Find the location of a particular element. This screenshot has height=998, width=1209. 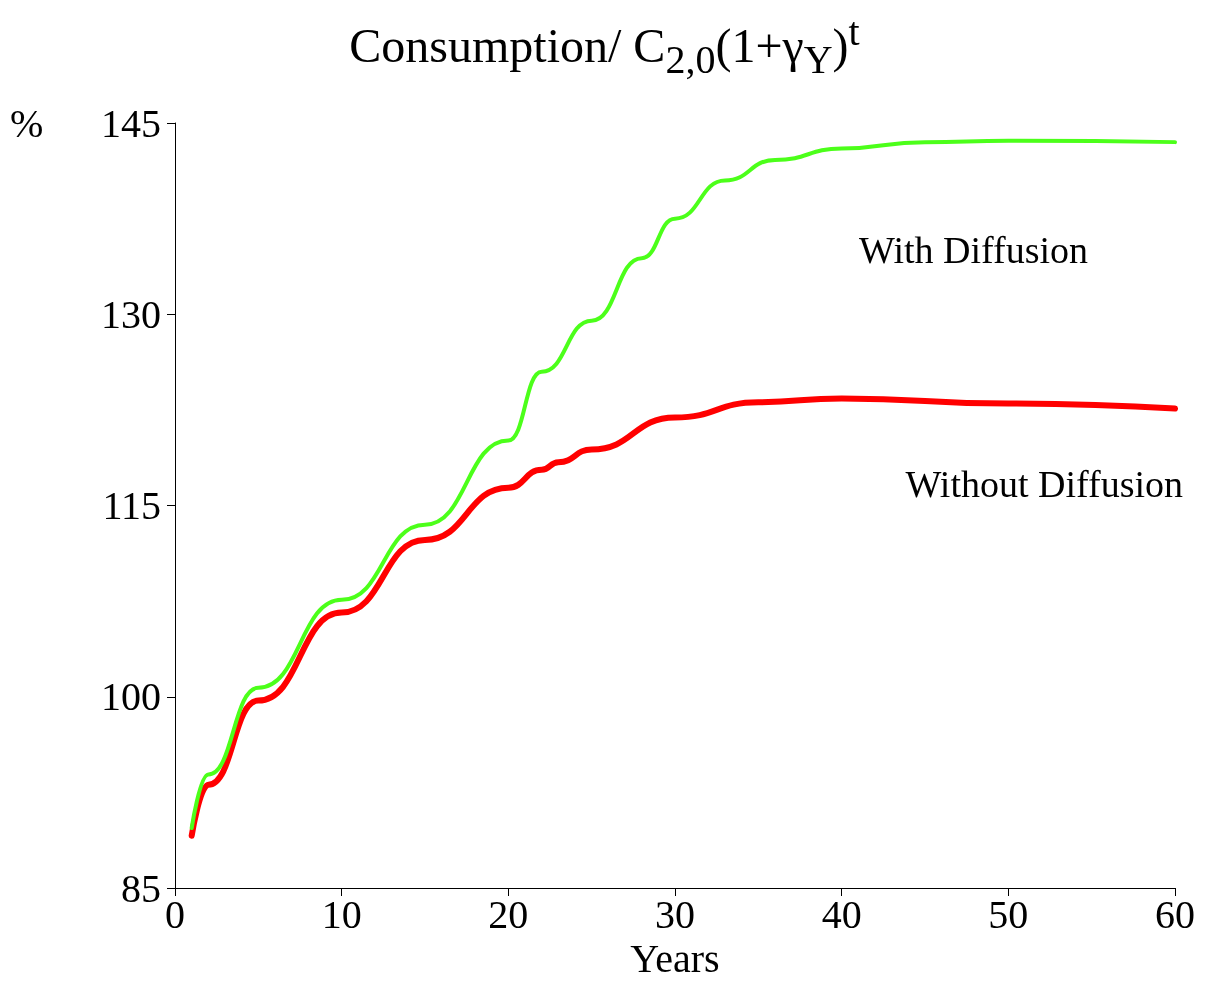

x-tick-label: 0 is located at coordinates (175, 914).